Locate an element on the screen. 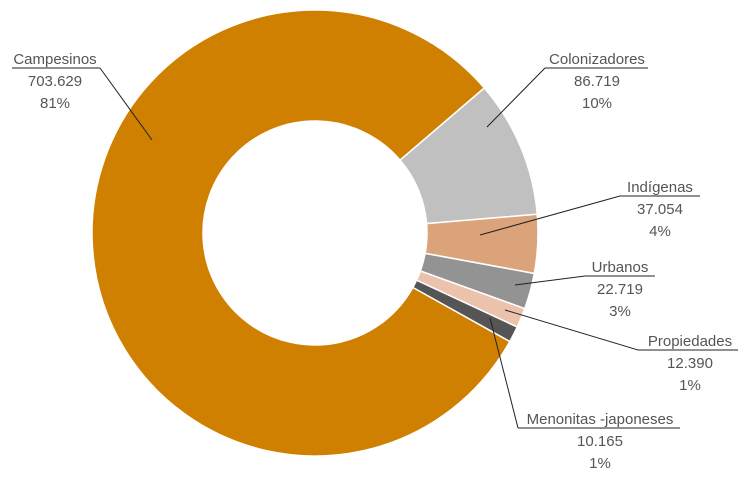 The image size is (739, 477). category-label: Menonitas -japoneses is located at coordinates (600, 419).